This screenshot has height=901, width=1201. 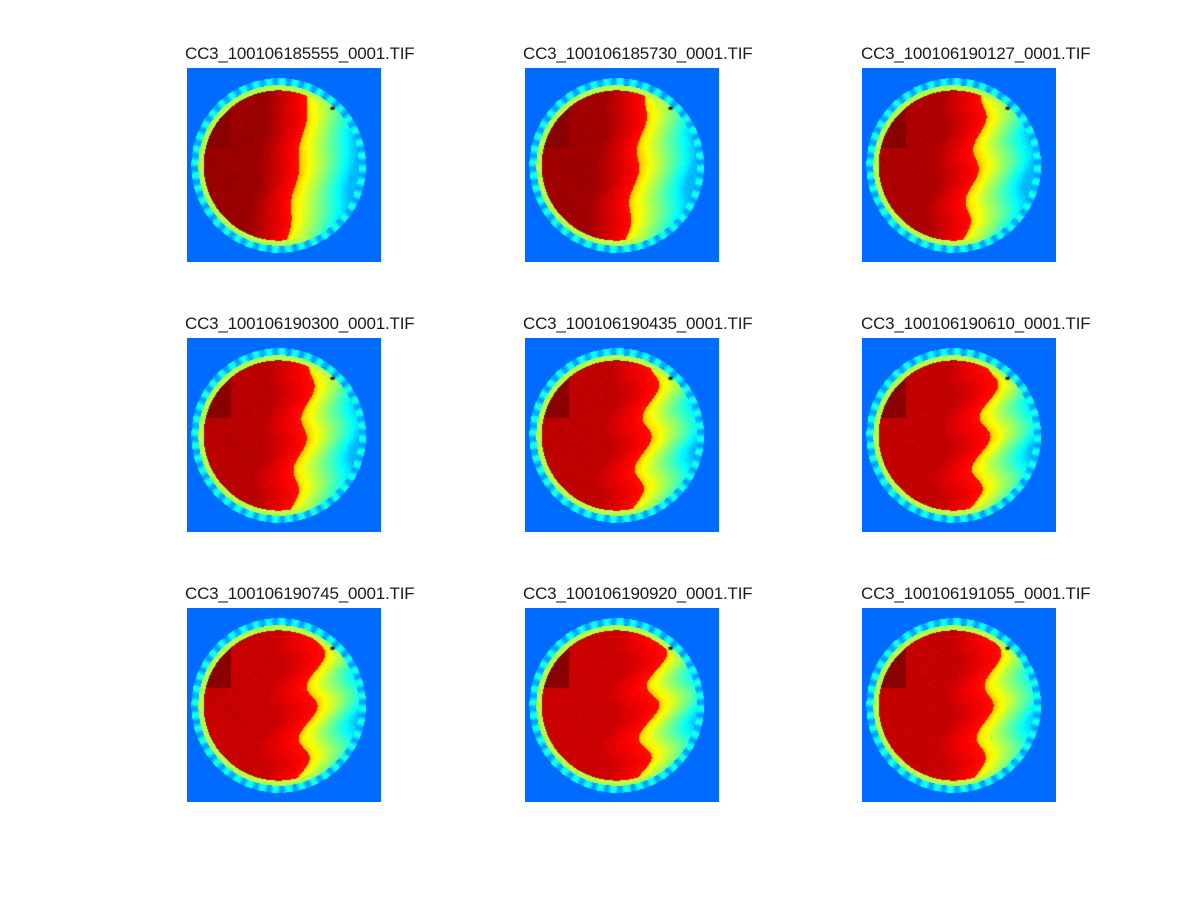 I want to click on panel-title: CC3_100106190920_0001.TIF, so click(x=638, y=593).